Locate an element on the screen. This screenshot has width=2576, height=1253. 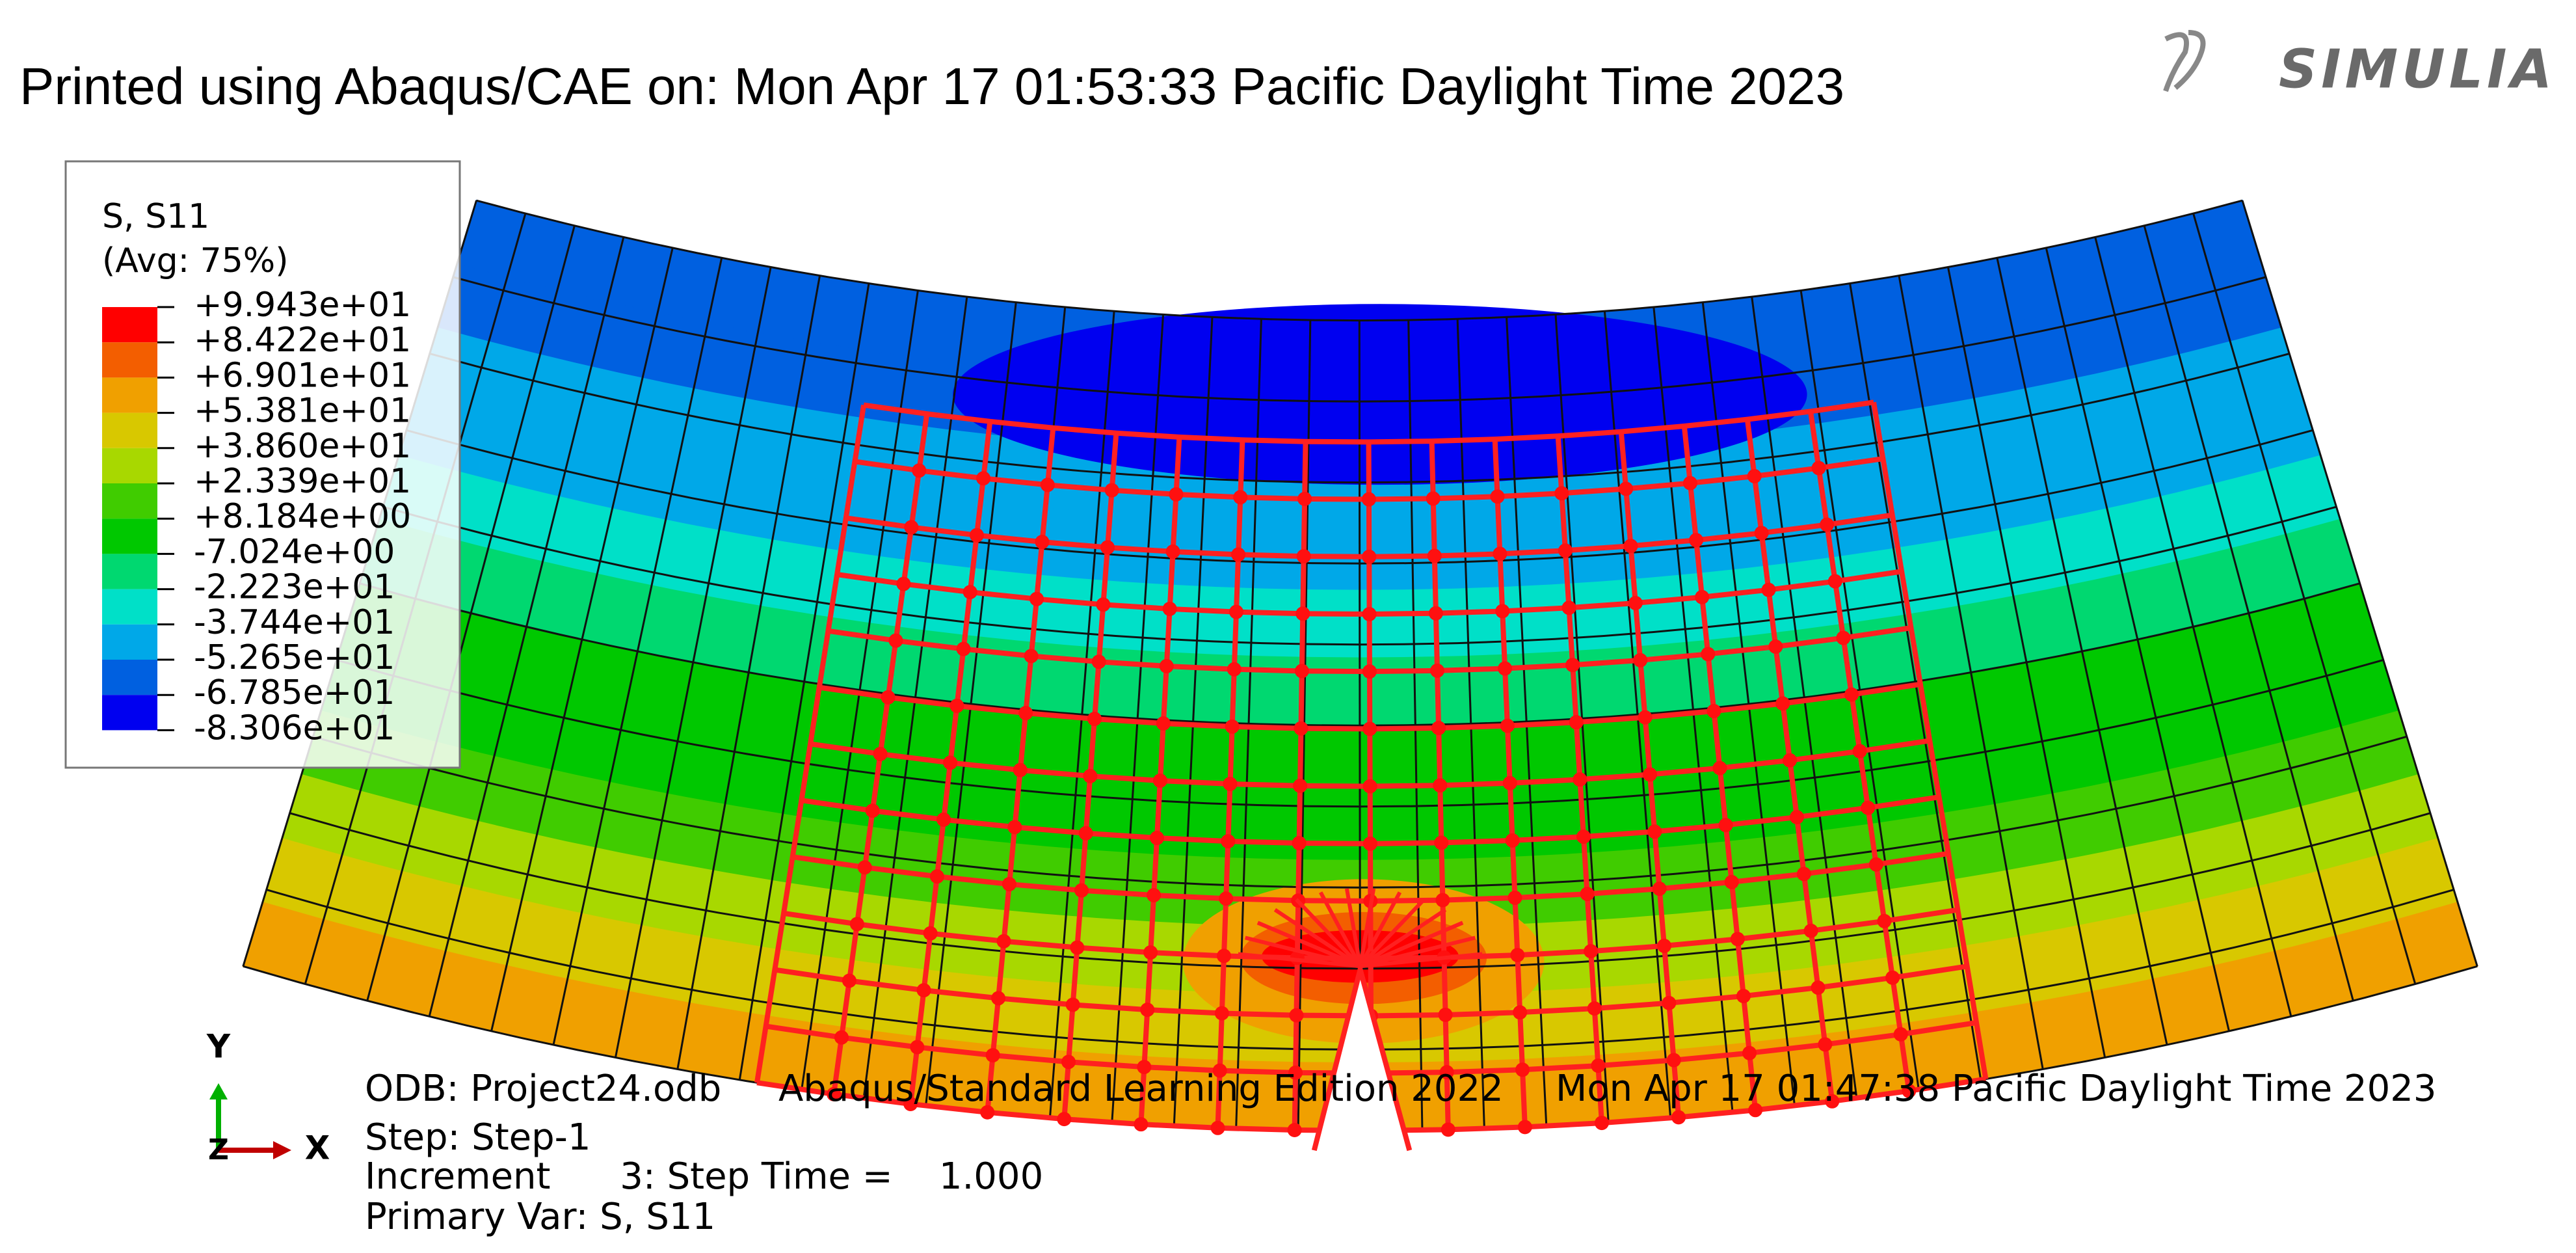
legend-label: +8.422e+01 is located at coordinates (302, 340).